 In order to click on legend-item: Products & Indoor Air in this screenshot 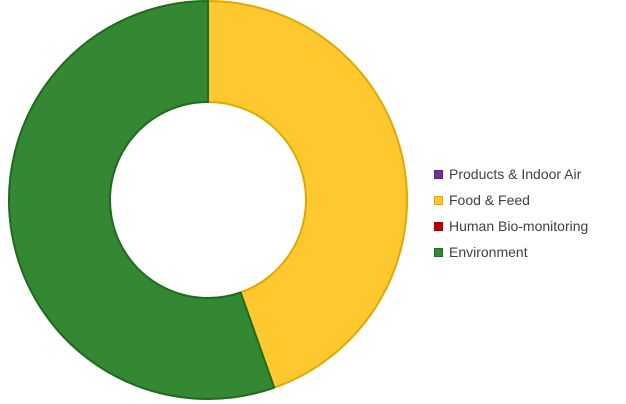, I will do `click(511, 174)`.